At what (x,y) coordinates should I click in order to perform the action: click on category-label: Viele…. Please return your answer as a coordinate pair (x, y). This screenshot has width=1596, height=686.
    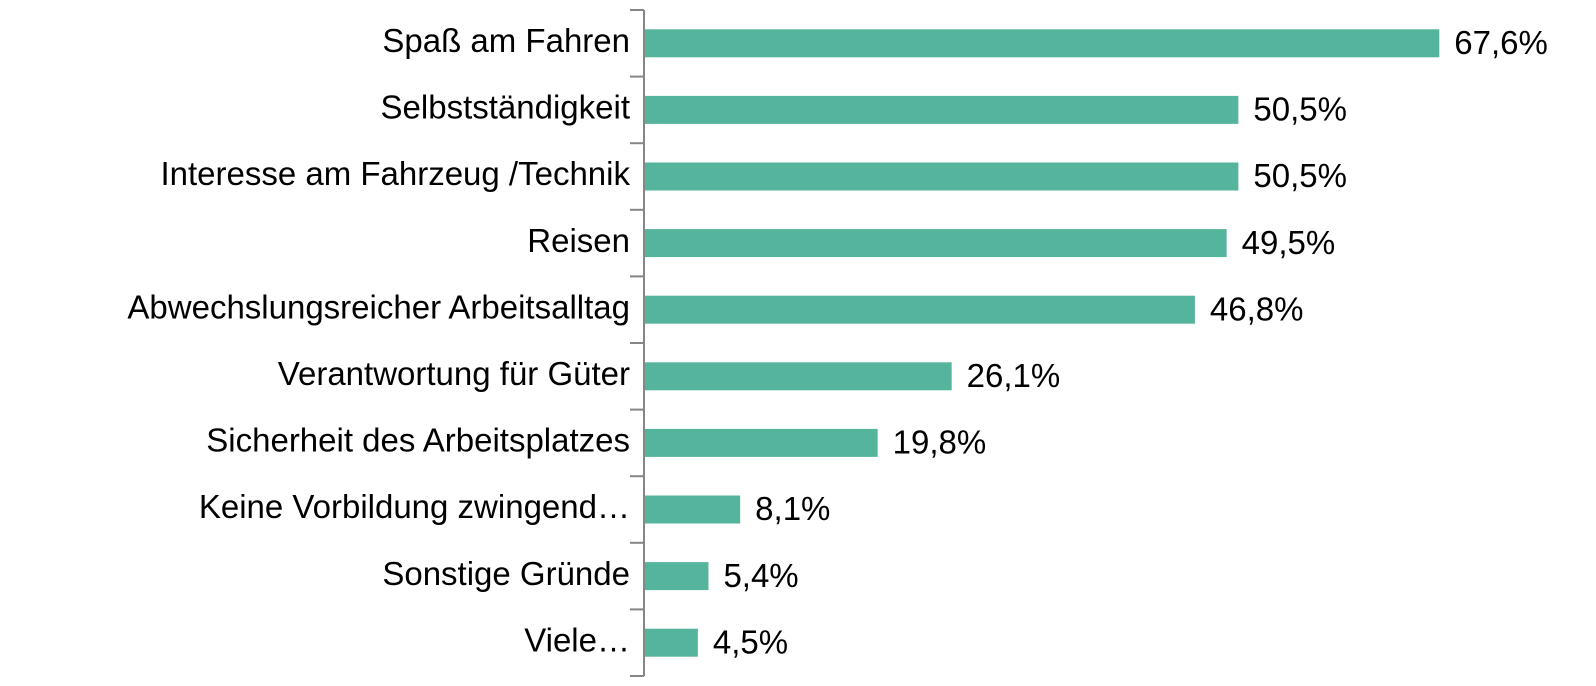
    Looking at the image, I should click on (577, 639).